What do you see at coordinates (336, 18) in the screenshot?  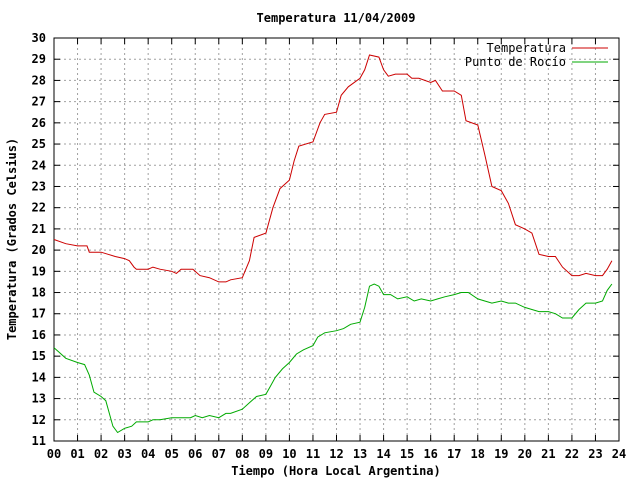 I see `chart-title: Temperatura 11/04/2009` at bounding box center [336, 18].